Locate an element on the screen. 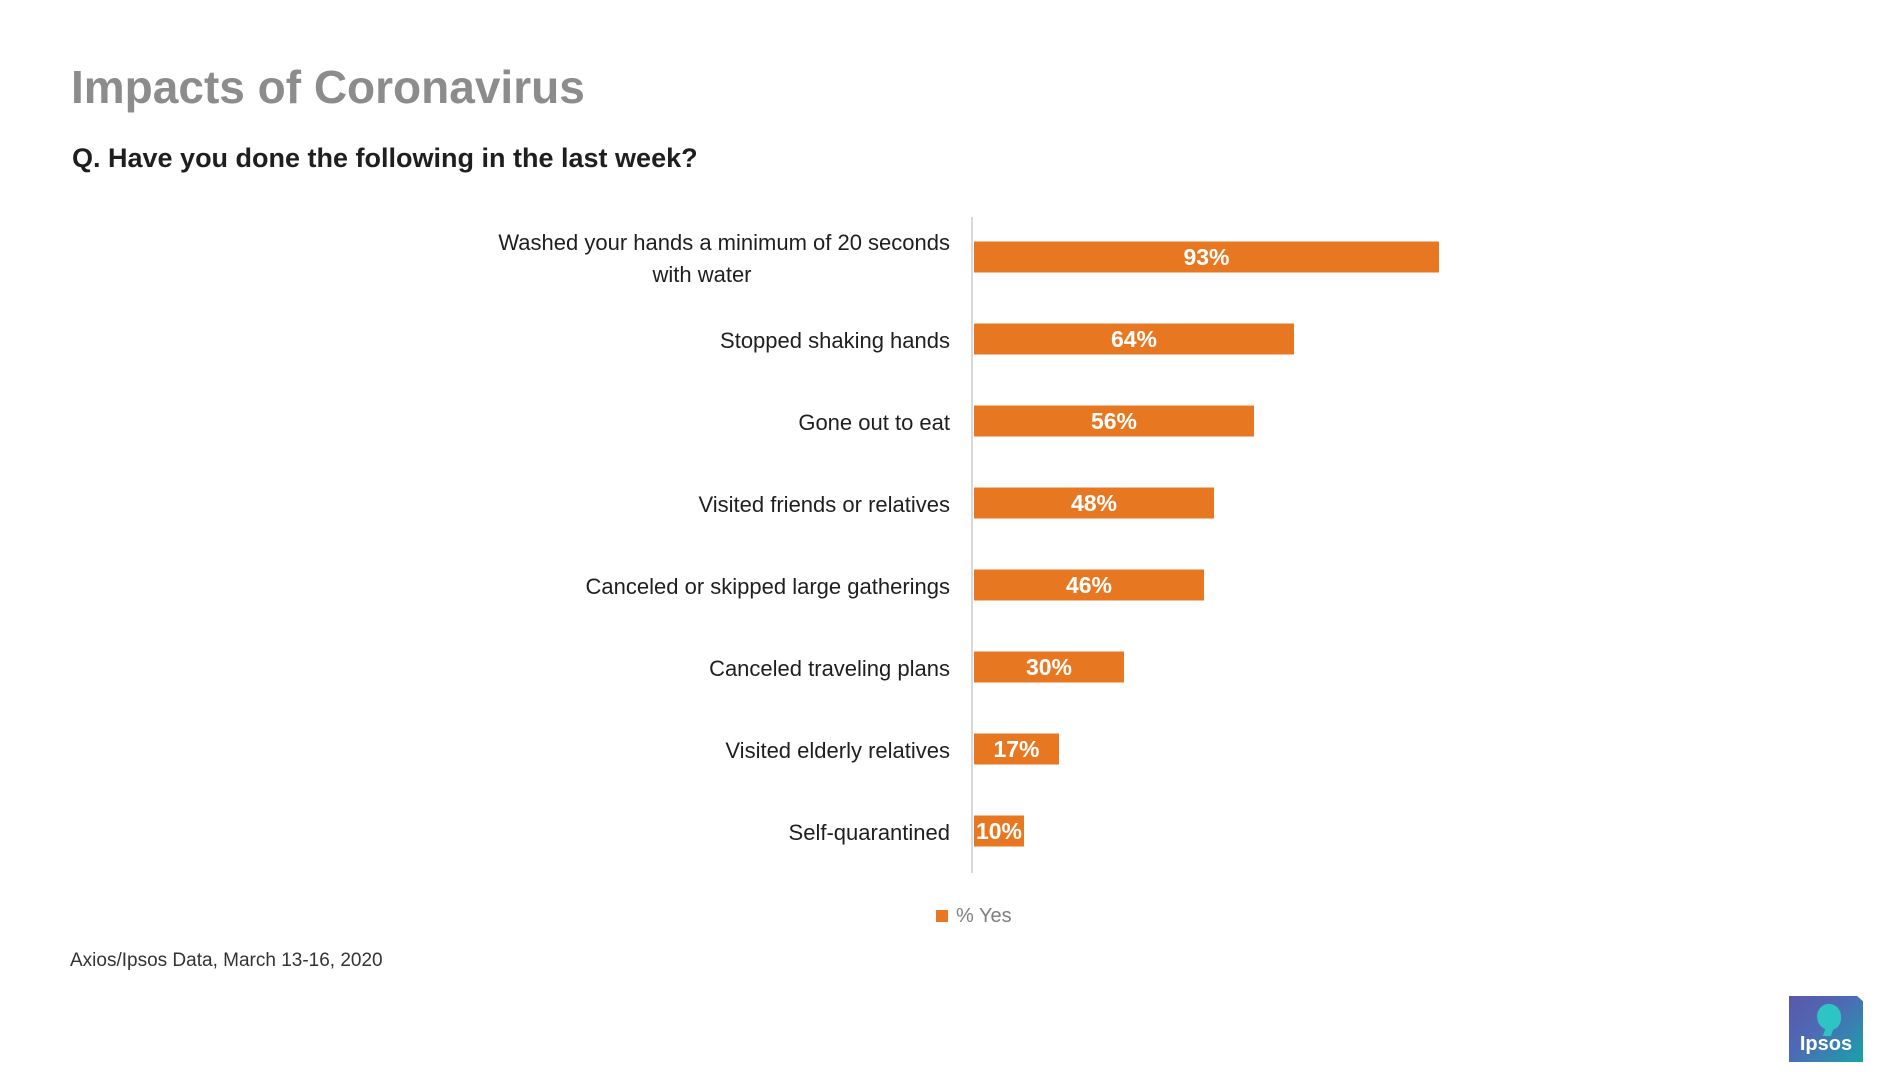 This screenshot has height=1072, width=1885. data-label: 30% is located at coordinates (1049, 667).